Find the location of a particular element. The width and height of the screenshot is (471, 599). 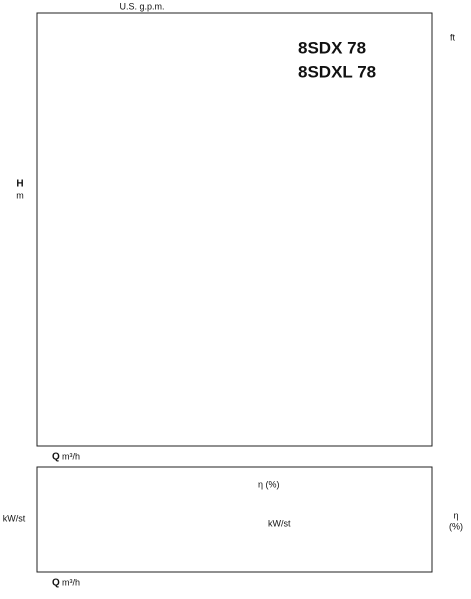

series-label: η (%) is located at coordinates (269, 484).